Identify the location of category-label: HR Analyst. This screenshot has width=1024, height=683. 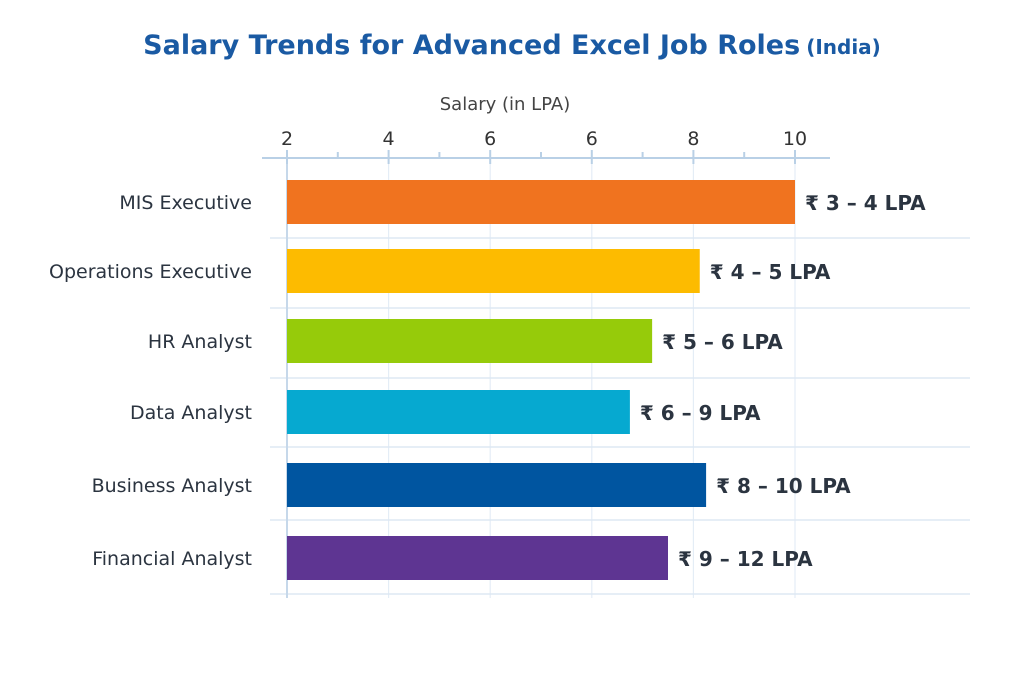
(200, 342).